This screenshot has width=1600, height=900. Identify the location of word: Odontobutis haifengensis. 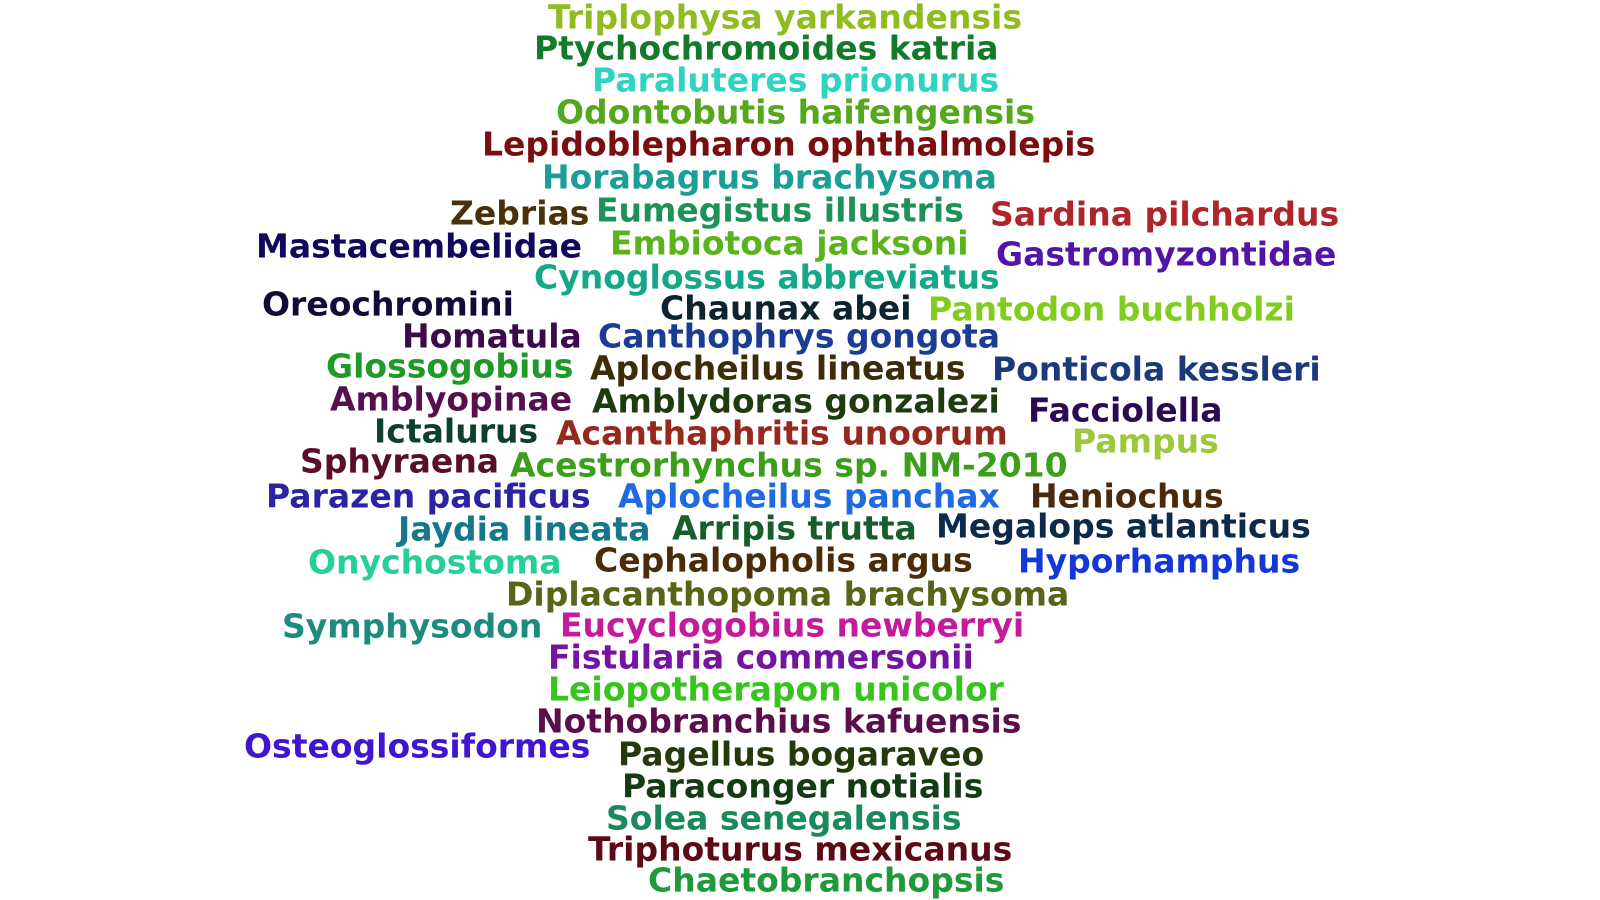
(796, 112).